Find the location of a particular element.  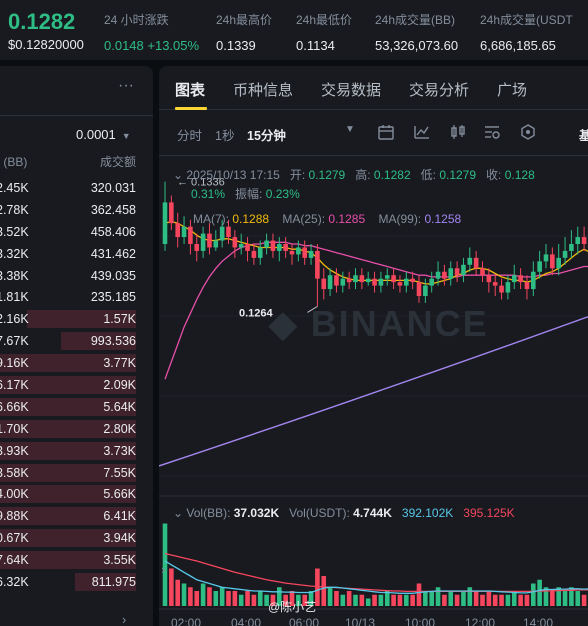

order-book-row: 6.32K 811.975 is located at coordinates (76, 582).